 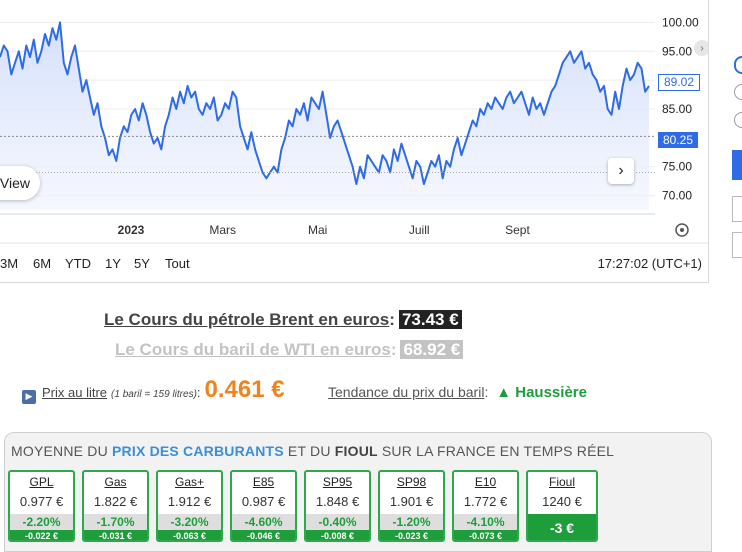 What do you see at coordinates (517, 230) in the screenshot?
I see `x-tick-label: Sept` at bounding box center [517, 230].